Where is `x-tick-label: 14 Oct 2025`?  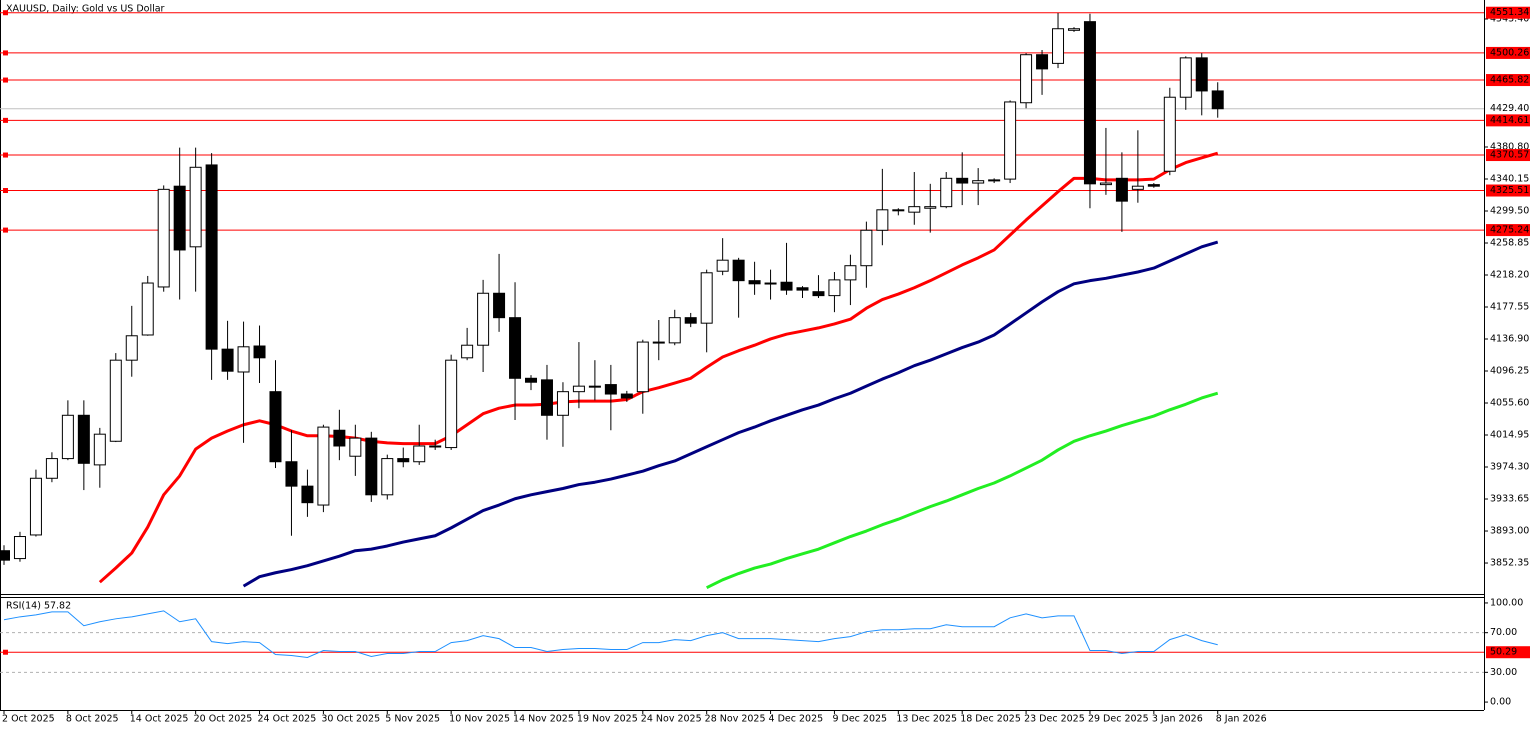
x-tick-label: 14 Oct 2025 is located at coordinates (159, 719).